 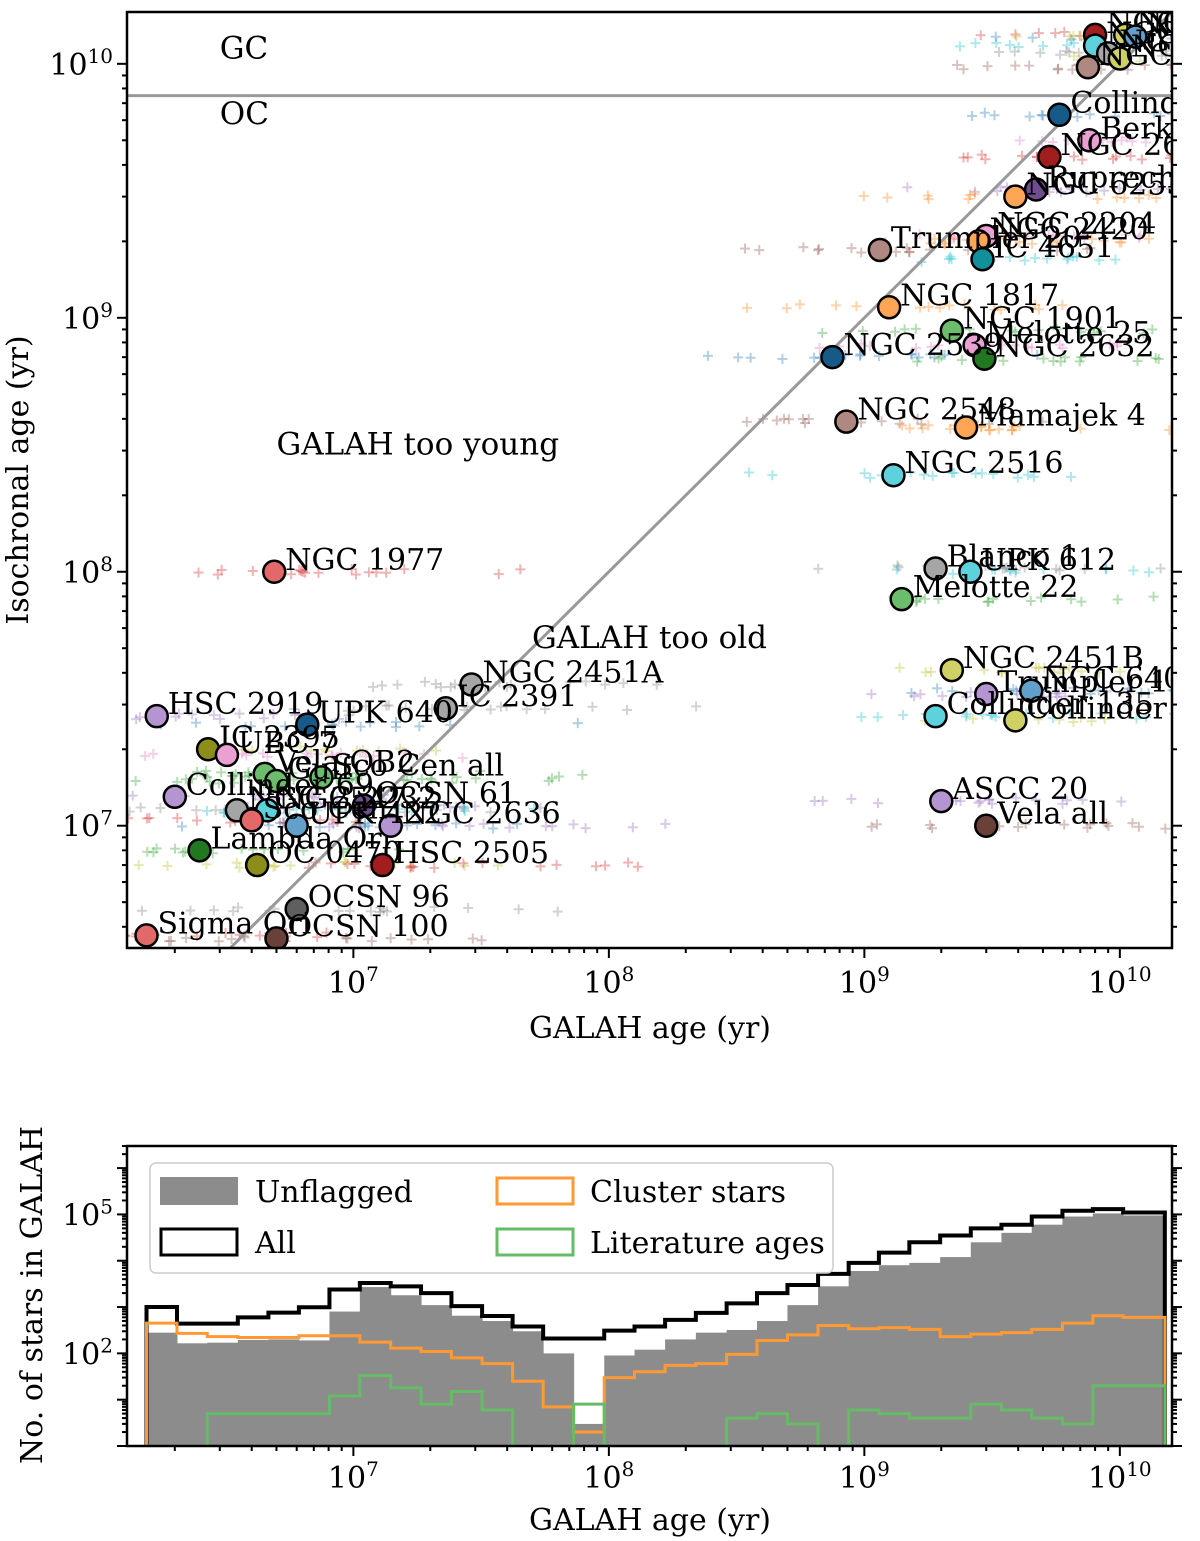 I want to click on annotation-gc: GC, so click(x=244, y=48).